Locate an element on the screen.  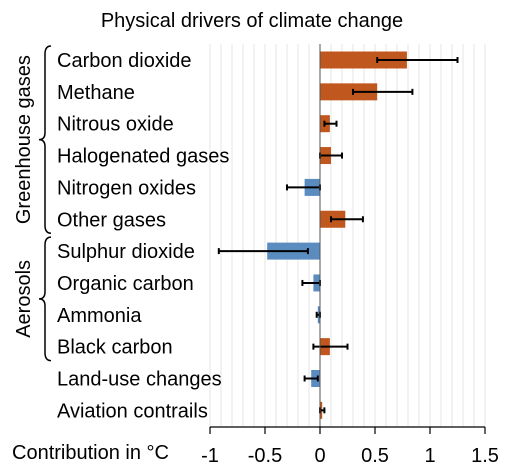
category-label: Sulphur dioxide is located at coordinates (126, 252).